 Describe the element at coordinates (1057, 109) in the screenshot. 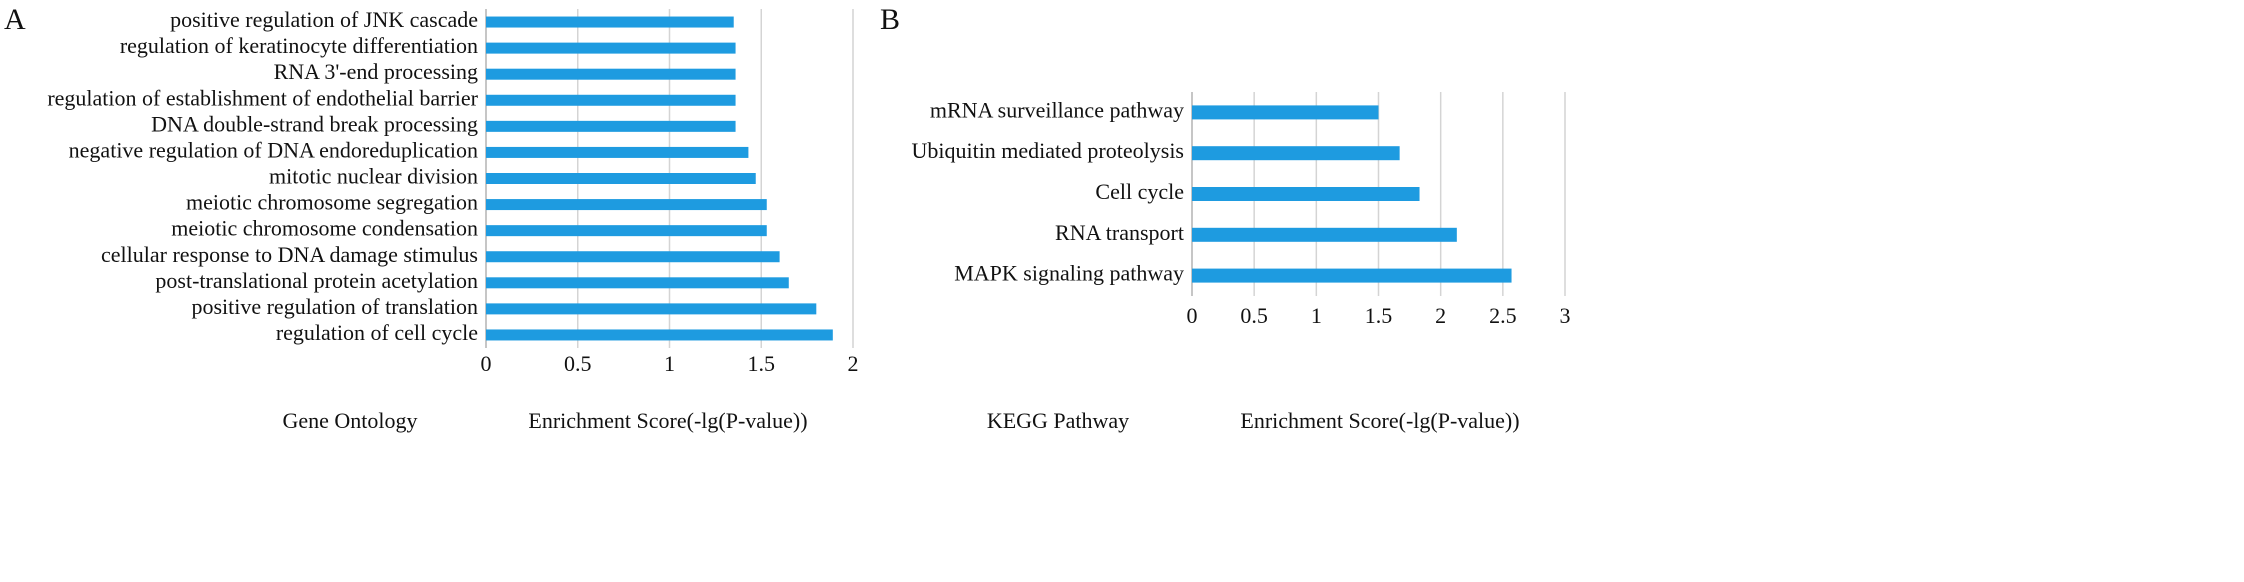

I see `y-tick-label: mRNA surveillance pathway` at that location.